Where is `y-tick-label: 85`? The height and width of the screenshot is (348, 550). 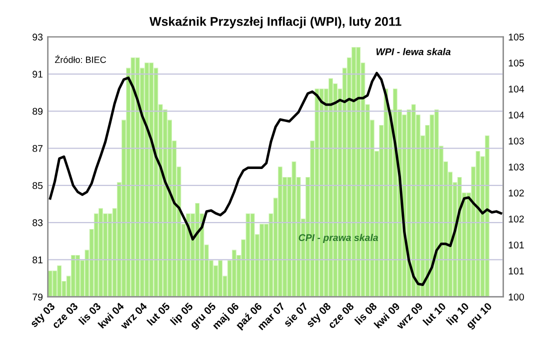
y-tick-label: 85 is located at coordinates (37, 186).